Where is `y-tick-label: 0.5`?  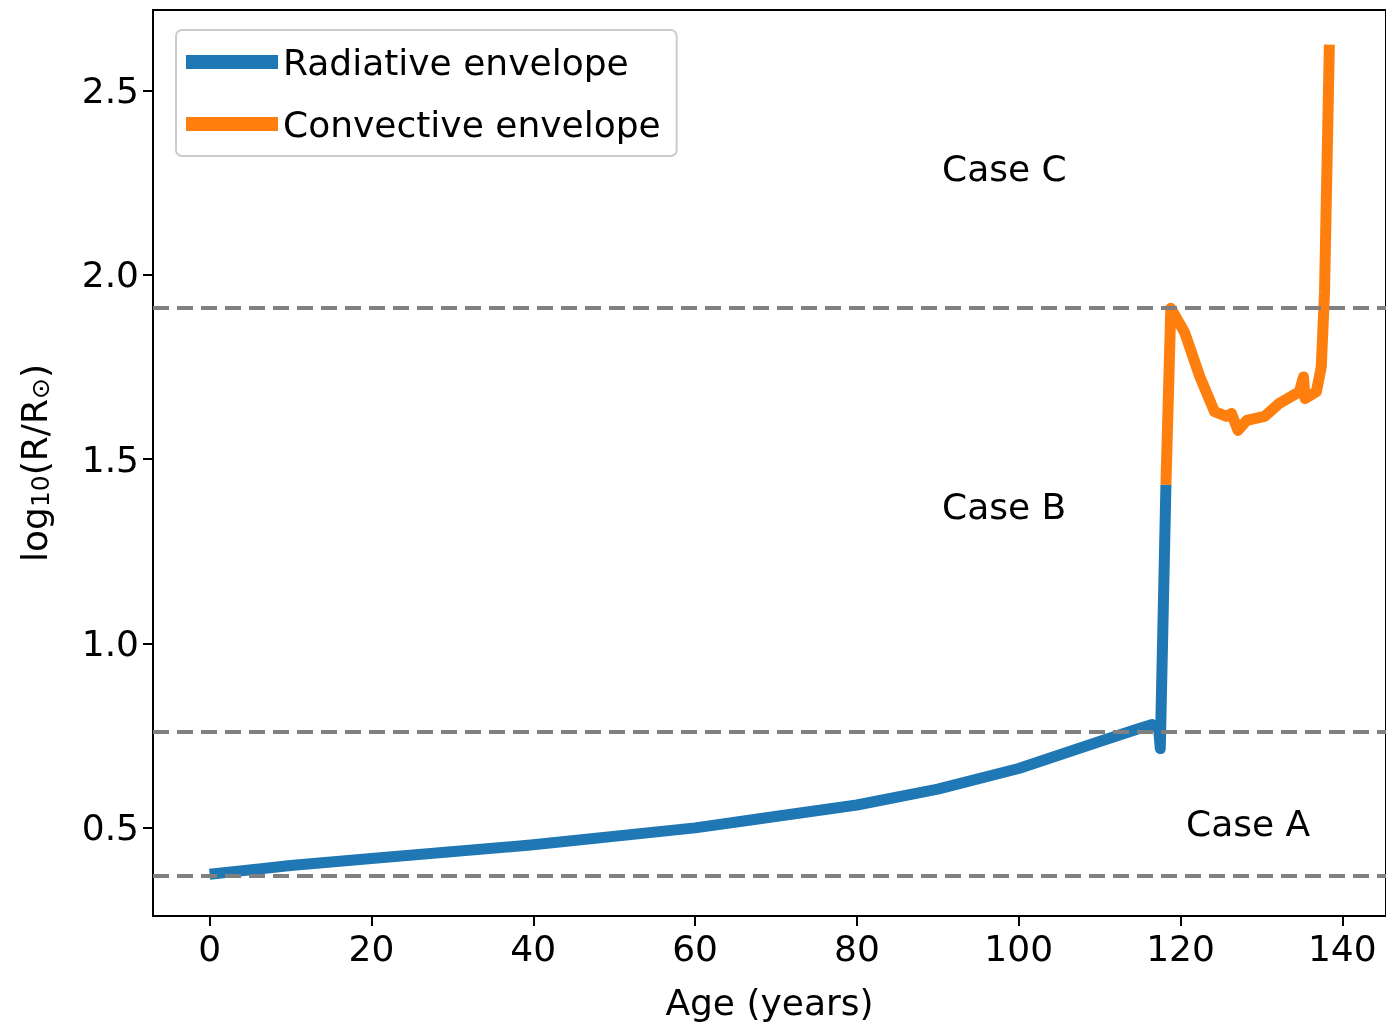
y-tick-label: 0.5 is located at coordinates (110, 828).